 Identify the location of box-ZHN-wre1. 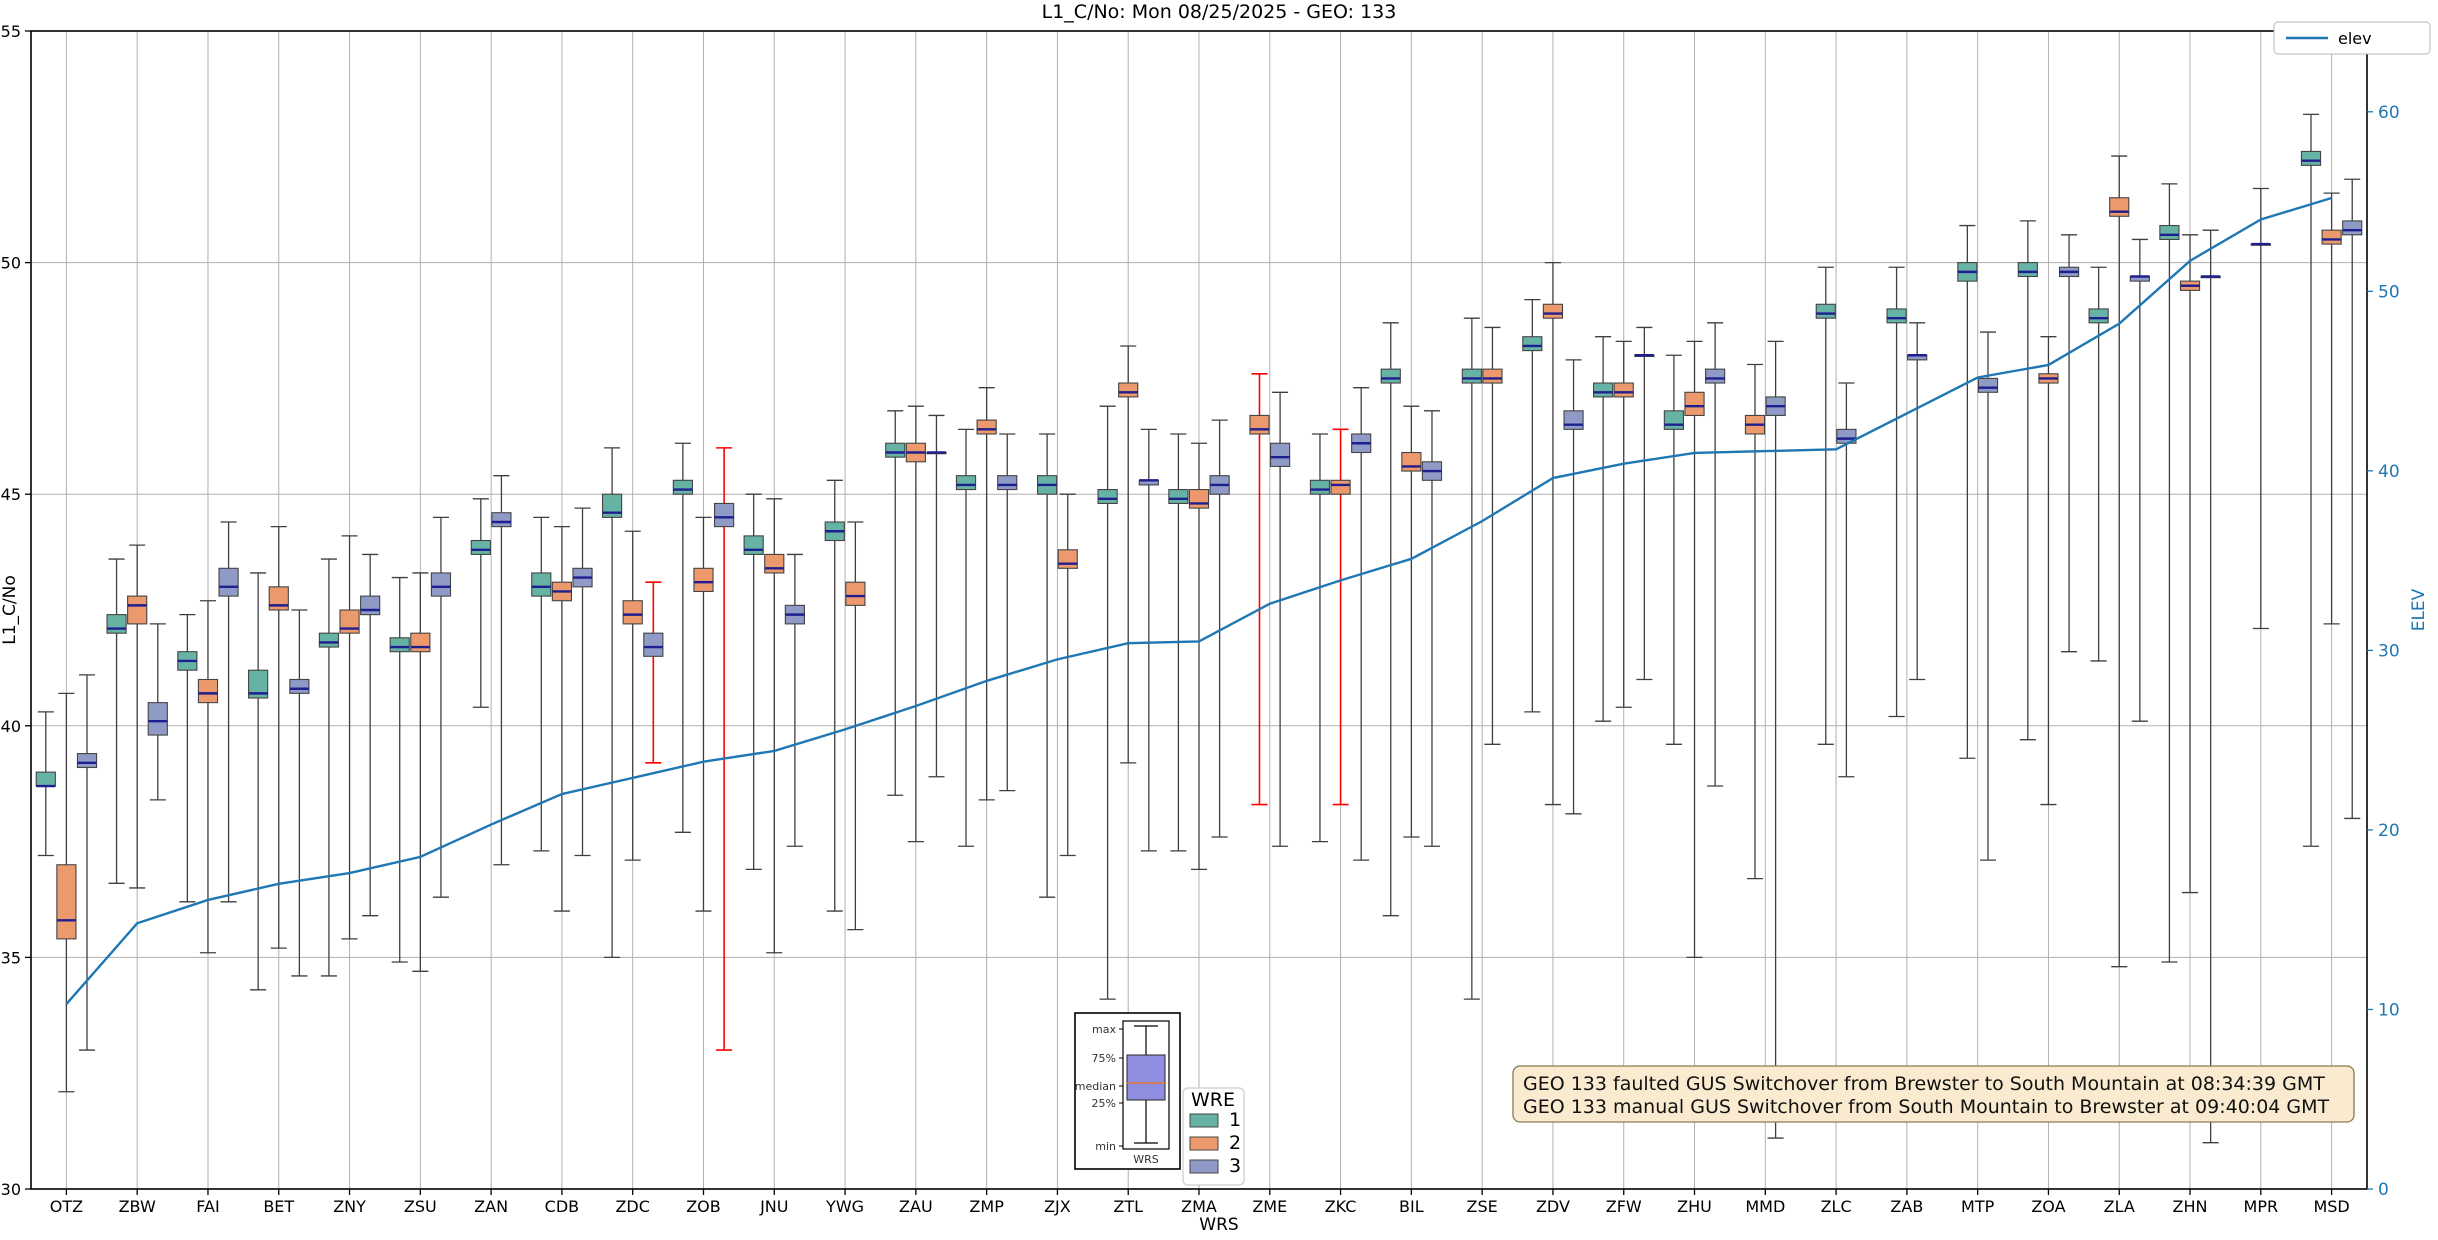
(2169, 232).